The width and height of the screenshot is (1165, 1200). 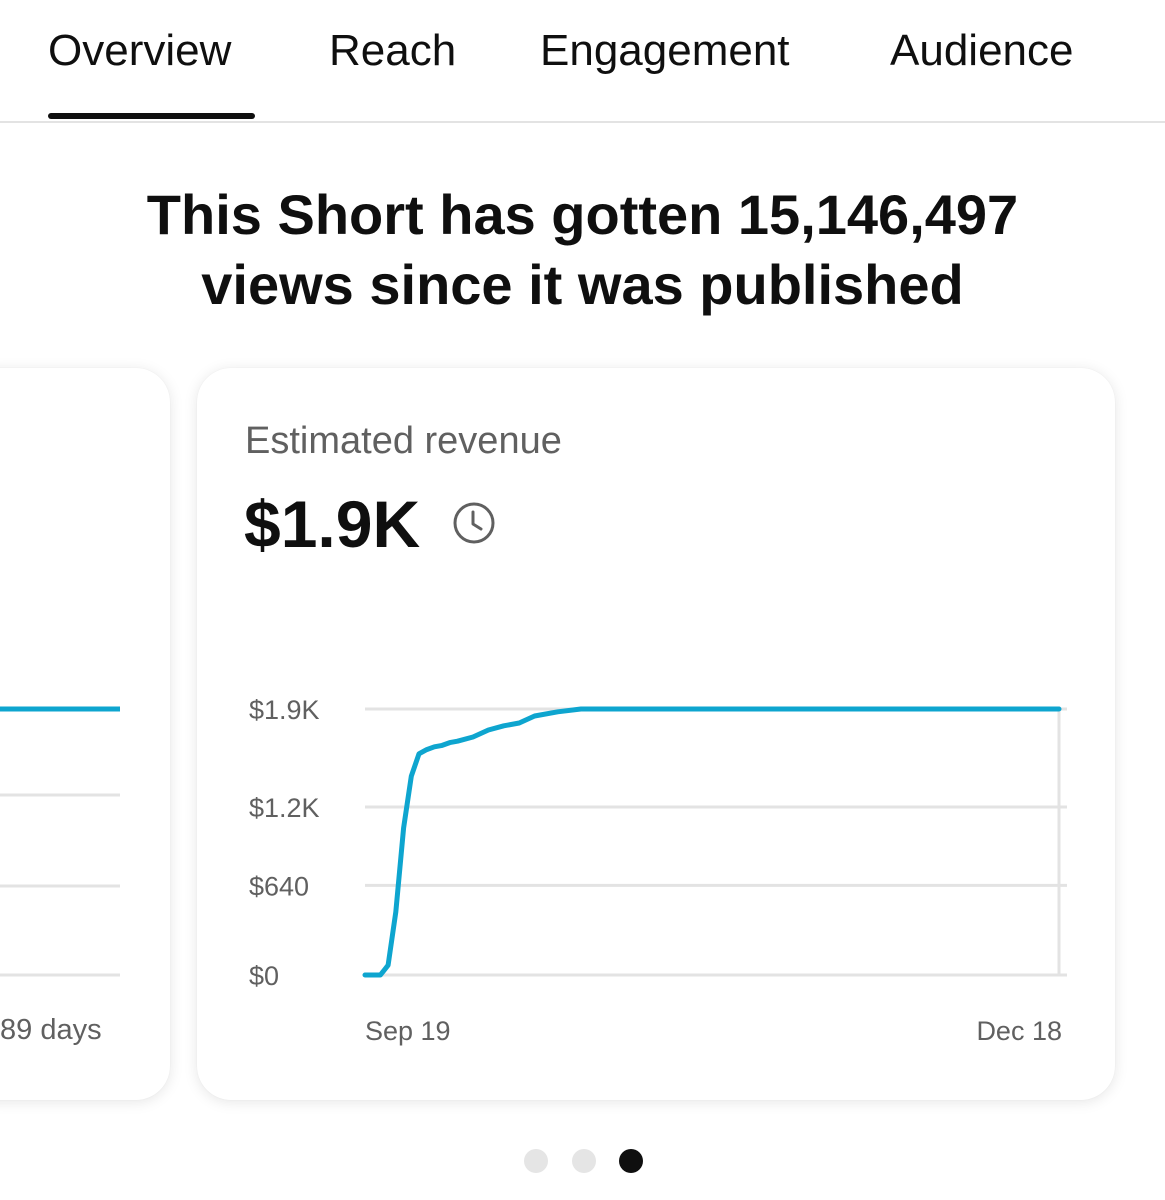 I want to click on previous-card-chart, so click(x=60, y=841).